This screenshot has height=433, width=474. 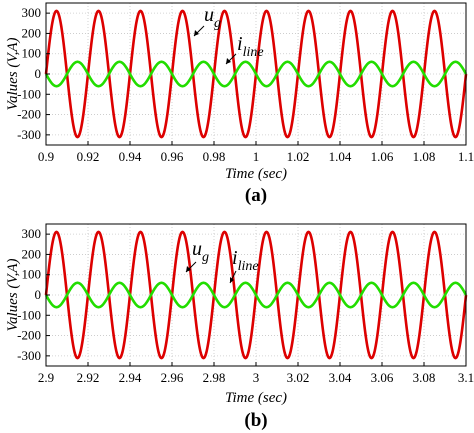 I want to click on annotation-arrowhead-iline-a, so click(x=228, y=61).